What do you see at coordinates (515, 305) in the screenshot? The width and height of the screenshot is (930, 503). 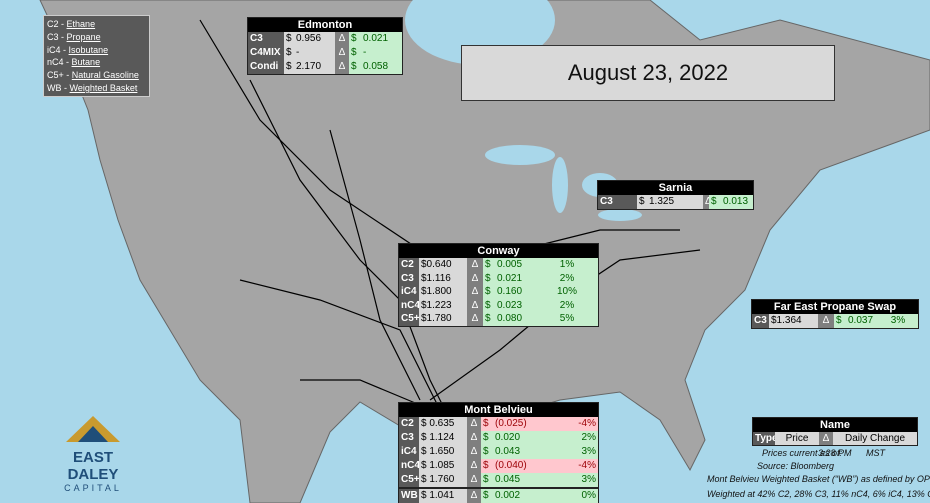 I see `table-cell: 0.023` at bounding box center [515, 305].